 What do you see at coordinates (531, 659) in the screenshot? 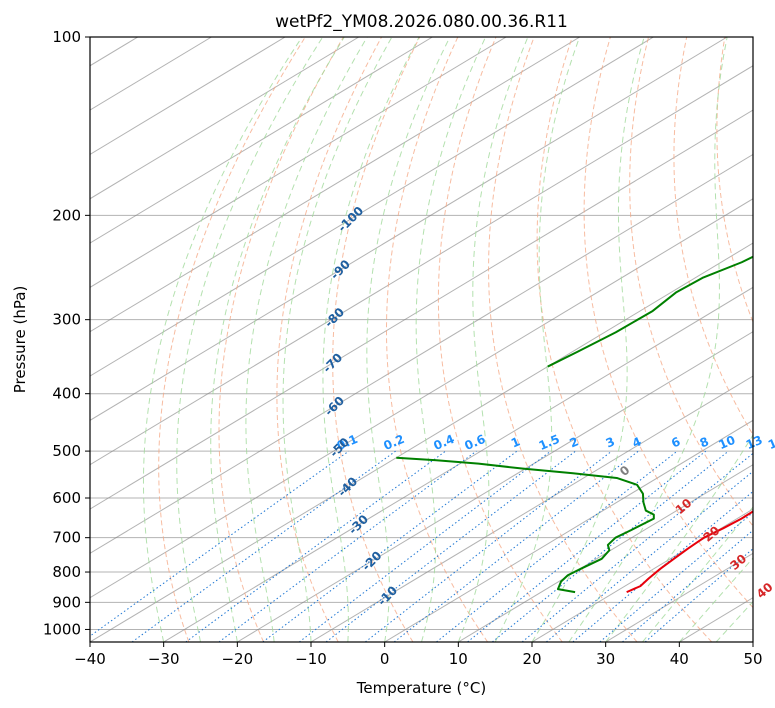
I see `x-tick-label: 20` at bounding box center [531, 659].